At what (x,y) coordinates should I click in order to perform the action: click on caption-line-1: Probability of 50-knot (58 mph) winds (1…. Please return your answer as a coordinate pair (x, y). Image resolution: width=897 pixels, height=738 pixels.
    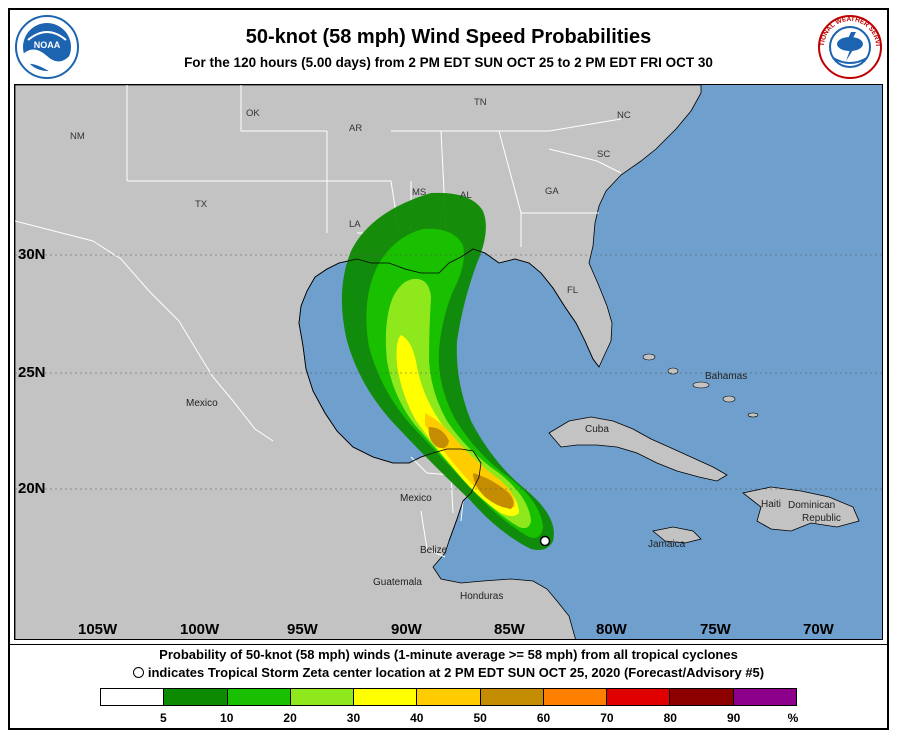
    Looking at the image, I should click on (448, 654).